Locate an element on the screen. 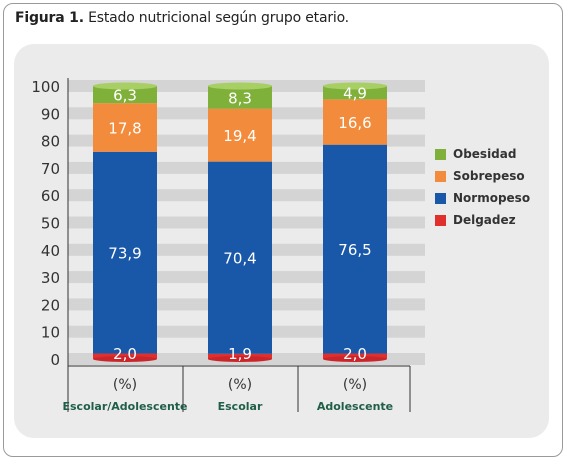 Image resolution: width=567 pixels, height=460 pixels. category-label: Escolar/Adolescente is located at coordinates (124, 406).